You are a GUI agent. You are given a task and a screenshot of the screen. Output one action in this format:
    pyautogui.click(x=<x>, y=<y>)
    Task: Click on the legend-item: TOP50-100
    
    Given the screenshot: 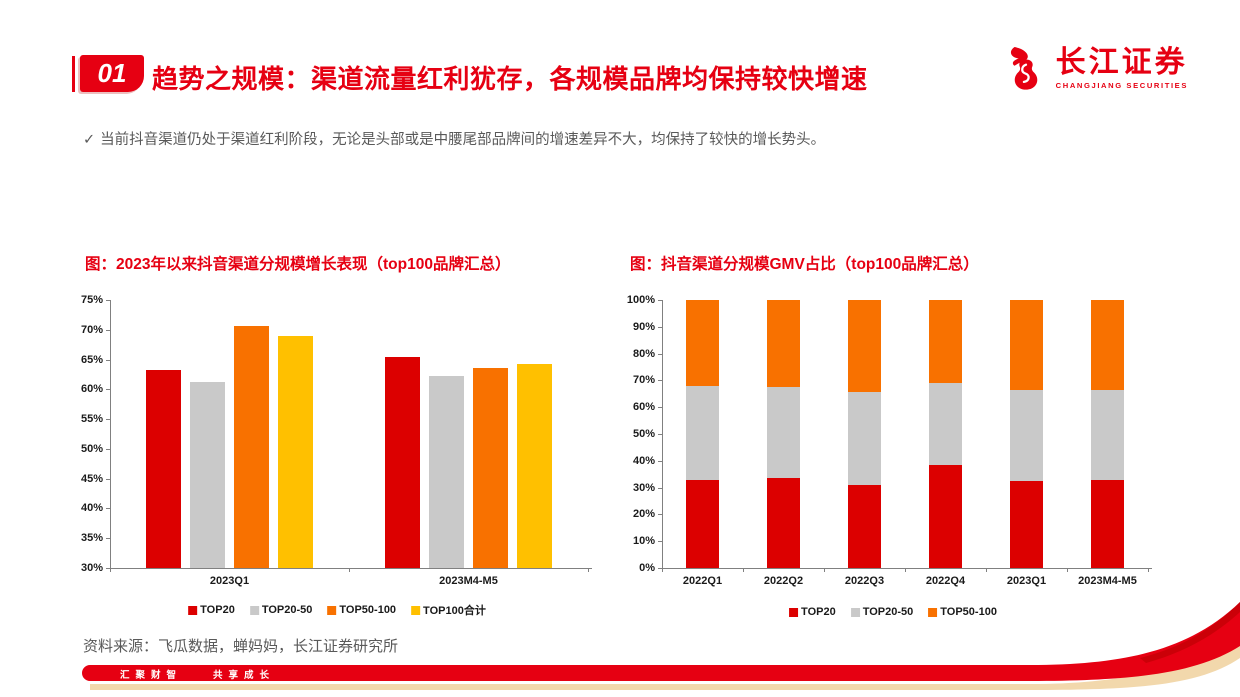 What is the action you would take?
    pyautogui.click(x=962, y=612)
    